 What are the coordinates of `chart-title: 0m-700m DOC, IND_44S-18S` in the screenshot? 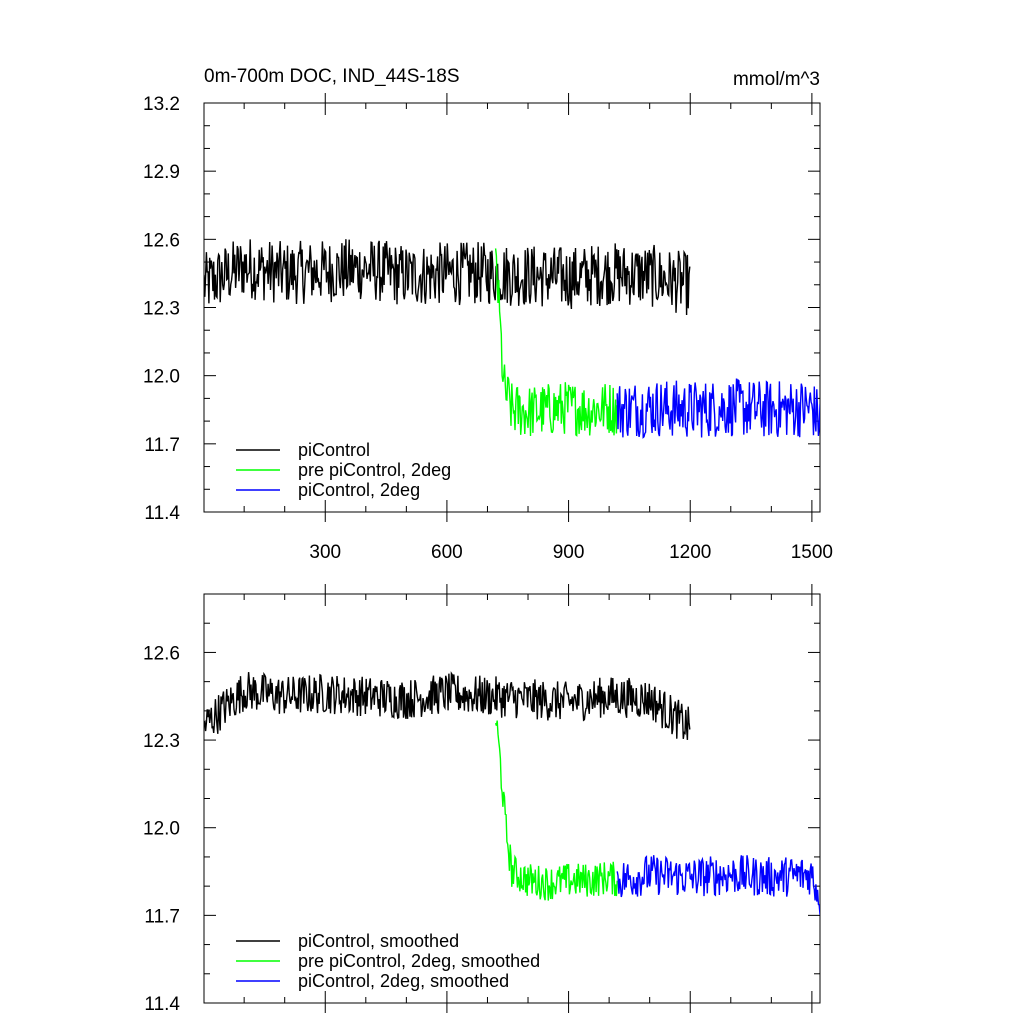 It's located at (332, 76).